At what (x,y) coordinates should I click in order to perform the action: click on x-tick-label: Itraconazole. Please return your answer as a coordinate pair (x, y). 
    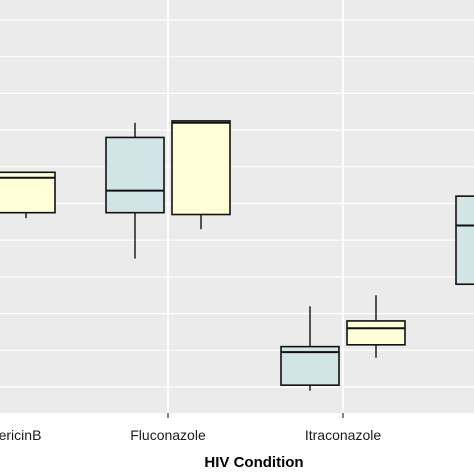
    Looking at the image, I should click on (343, 435).